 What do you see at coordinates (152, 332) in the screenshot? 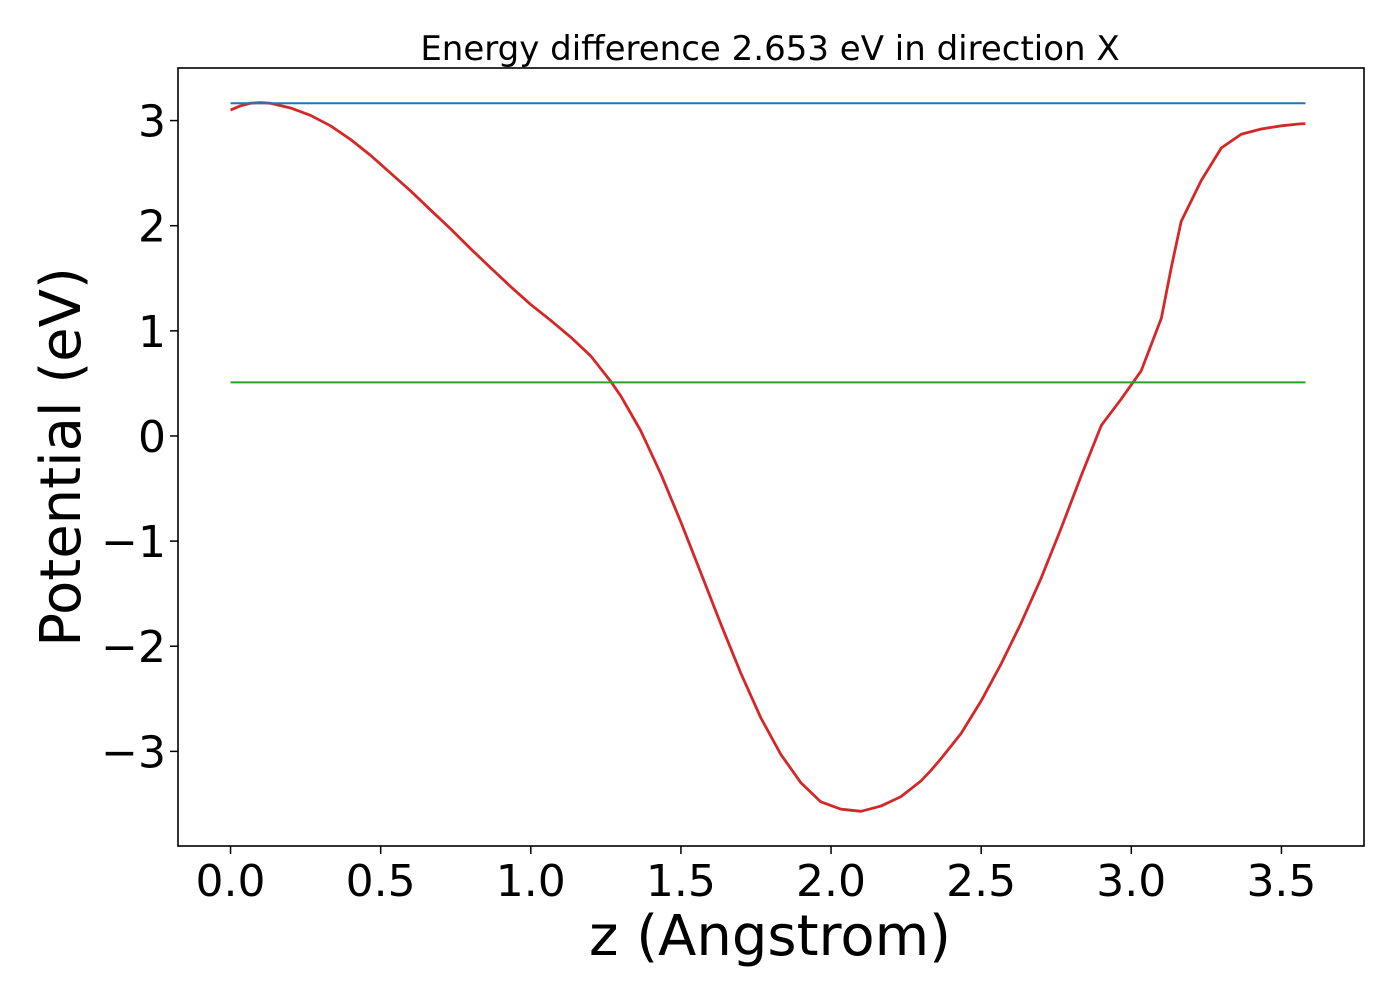
I see `y-tick-label: 1` at bounding box center [152, 332].